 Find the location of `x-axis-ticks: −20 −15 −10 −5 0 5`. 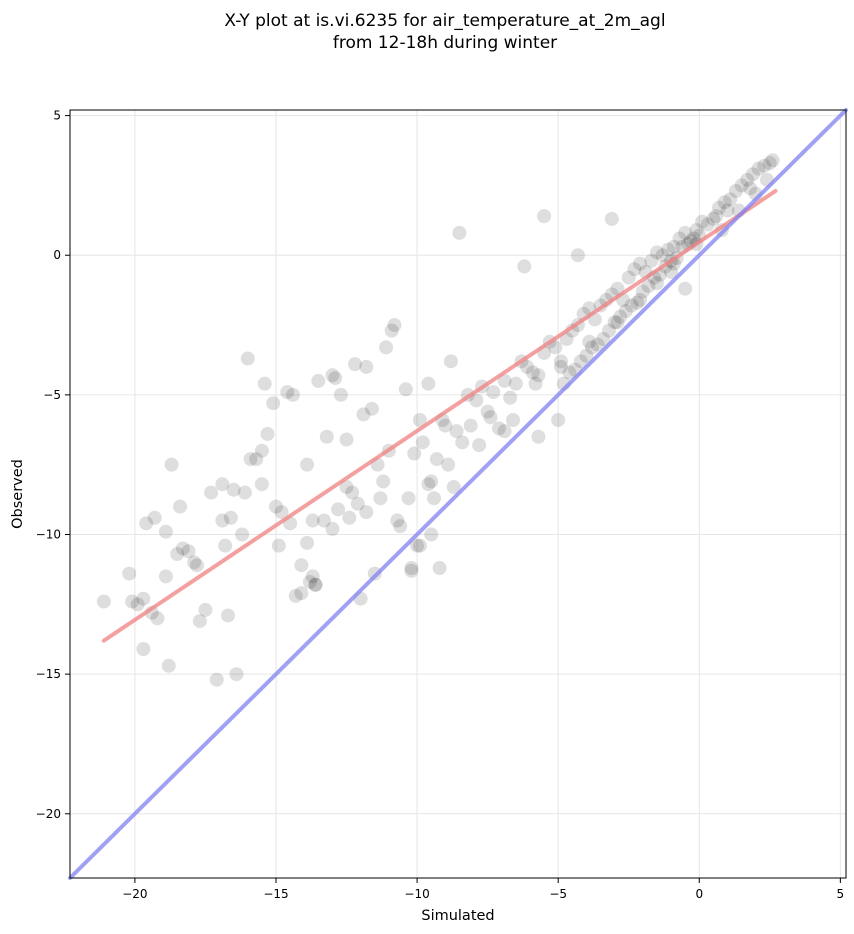

x-axis-ticks: −20 −15 −10 −5 0 5 is located at coordinates (483, 889).